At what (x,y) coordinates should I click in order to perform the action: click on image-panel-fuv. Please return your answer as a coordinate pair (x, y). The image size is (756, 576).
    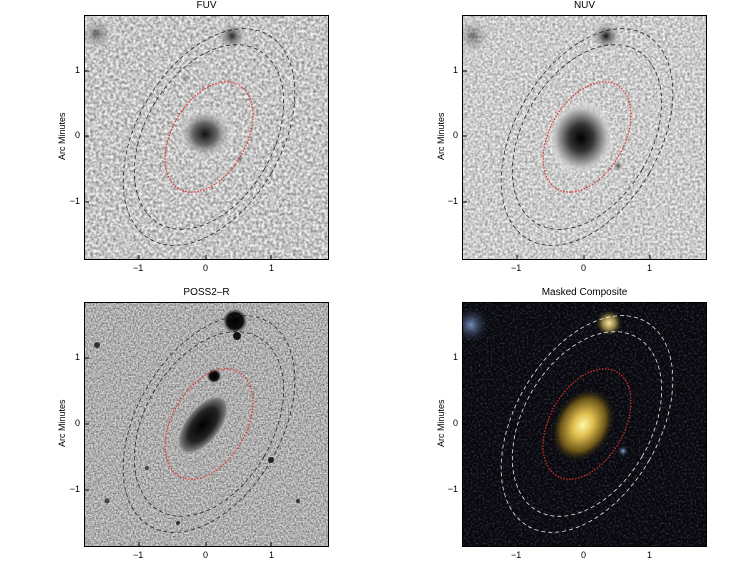
    Looking at the image, I should click on (206, 137).